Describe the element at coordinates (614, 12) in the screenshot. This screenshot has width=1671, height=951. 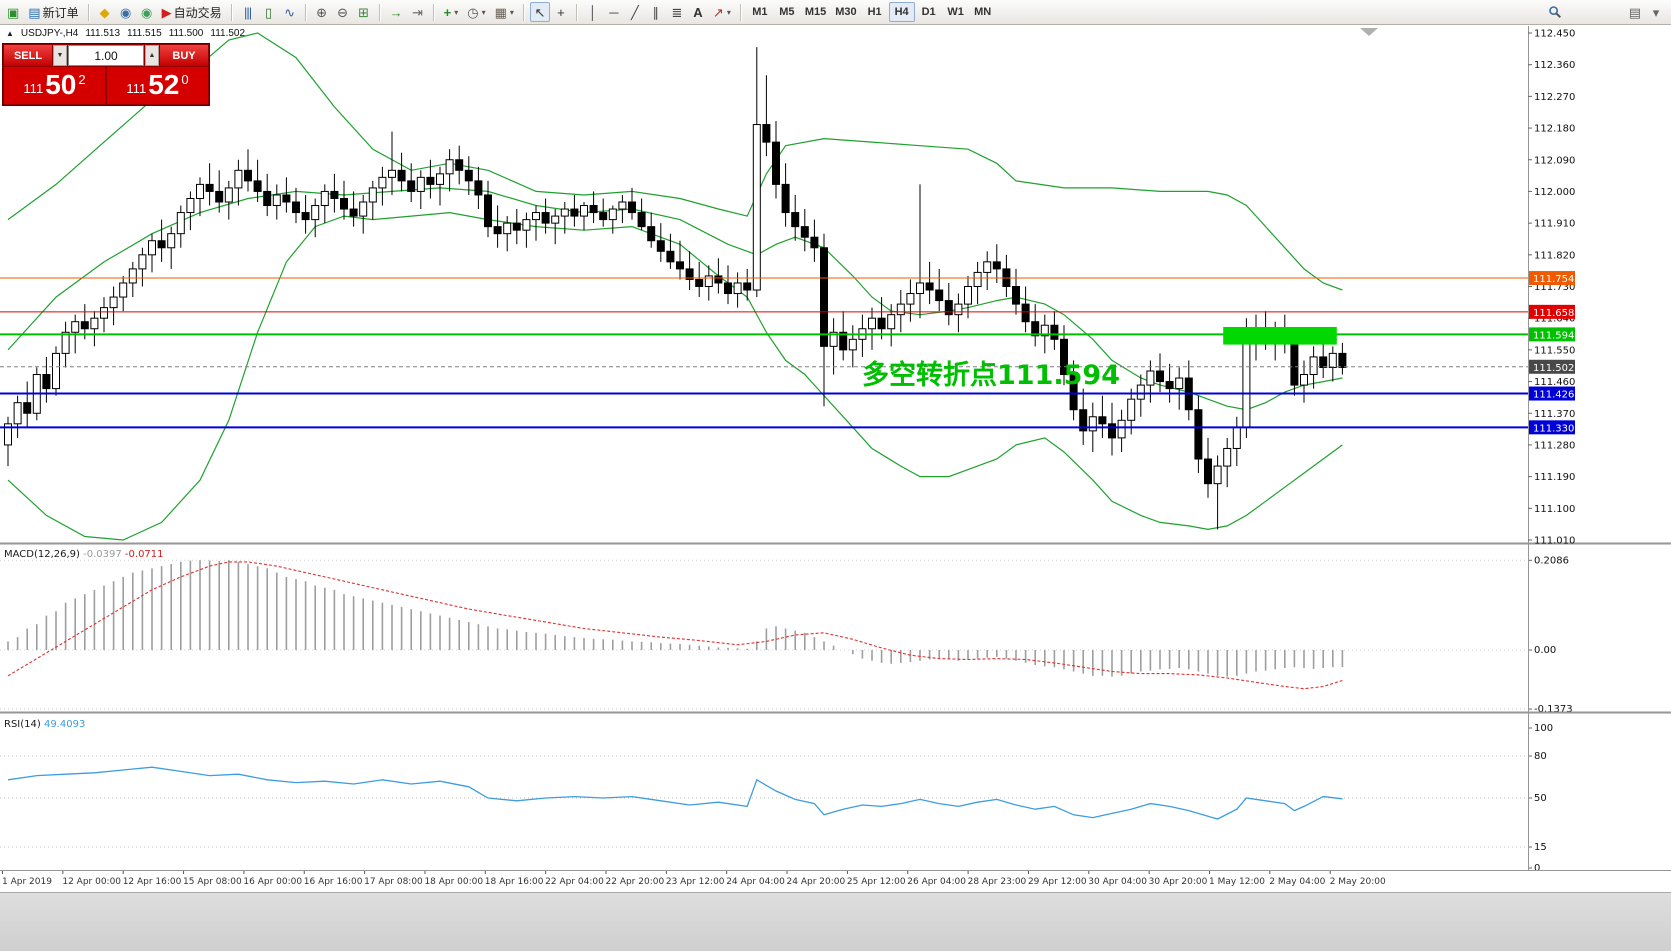
I see `horizontal-line-button: ─` at that location.